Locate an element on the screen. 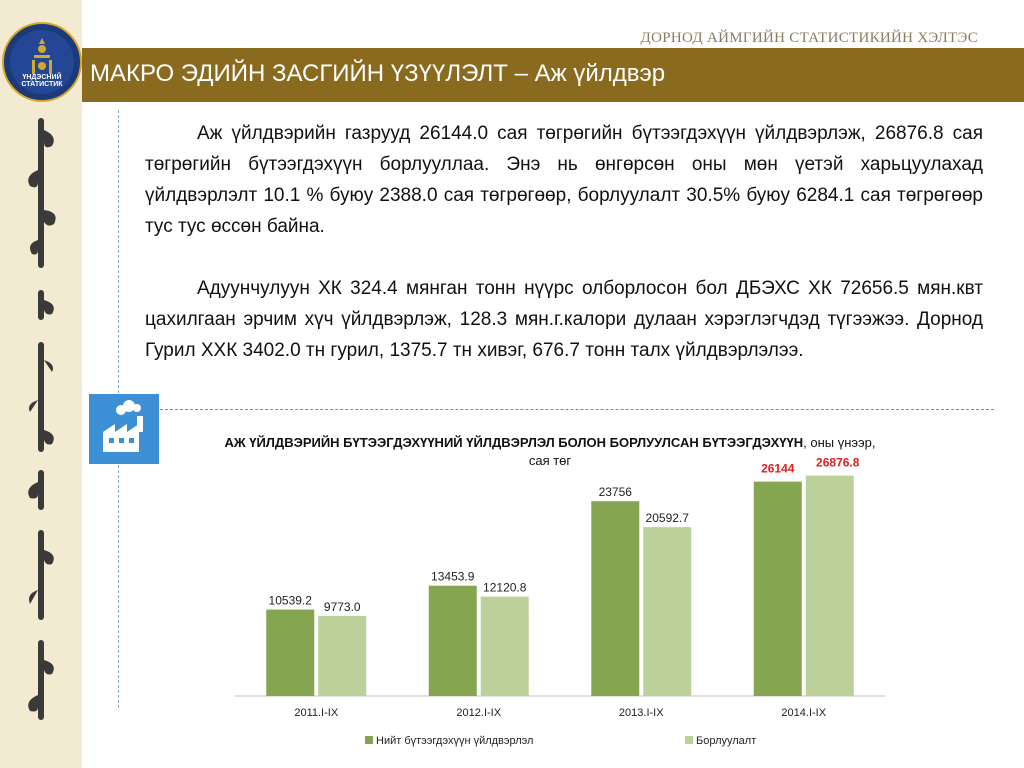  legend-label: Нийт бүтээгдэхүүн үйлдвэрлэл is located at coordinates (454, 741).